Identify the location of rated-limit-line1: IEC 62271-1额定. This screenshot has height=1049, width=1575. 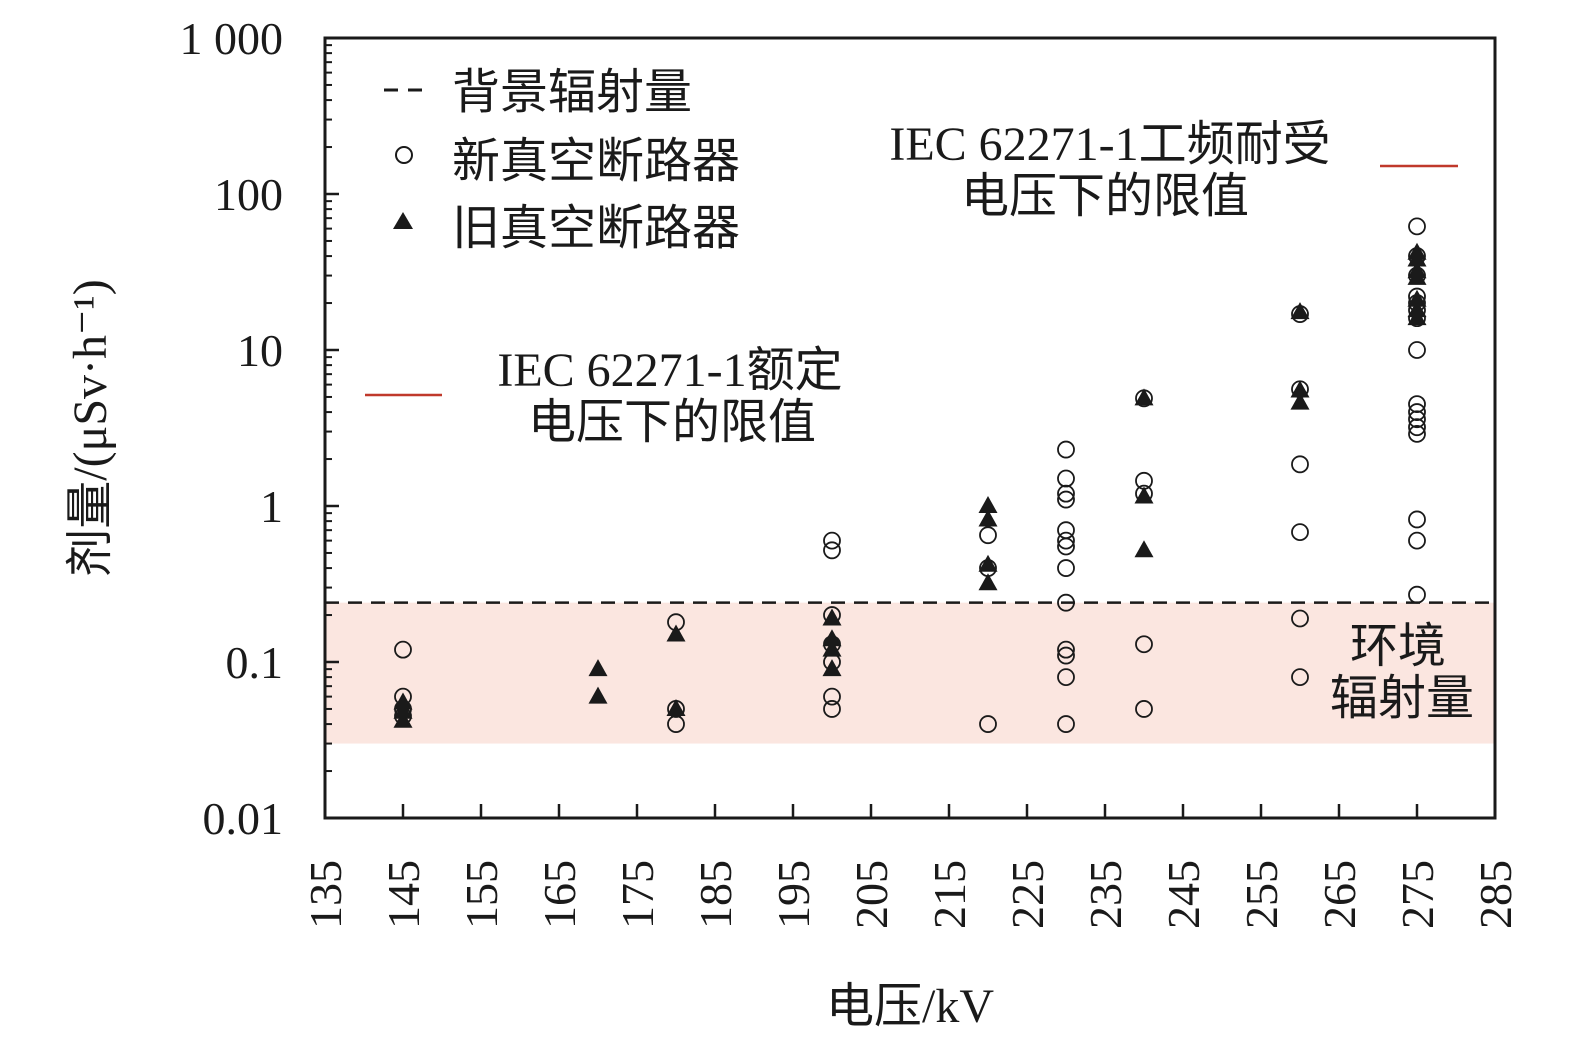
(669, 370).